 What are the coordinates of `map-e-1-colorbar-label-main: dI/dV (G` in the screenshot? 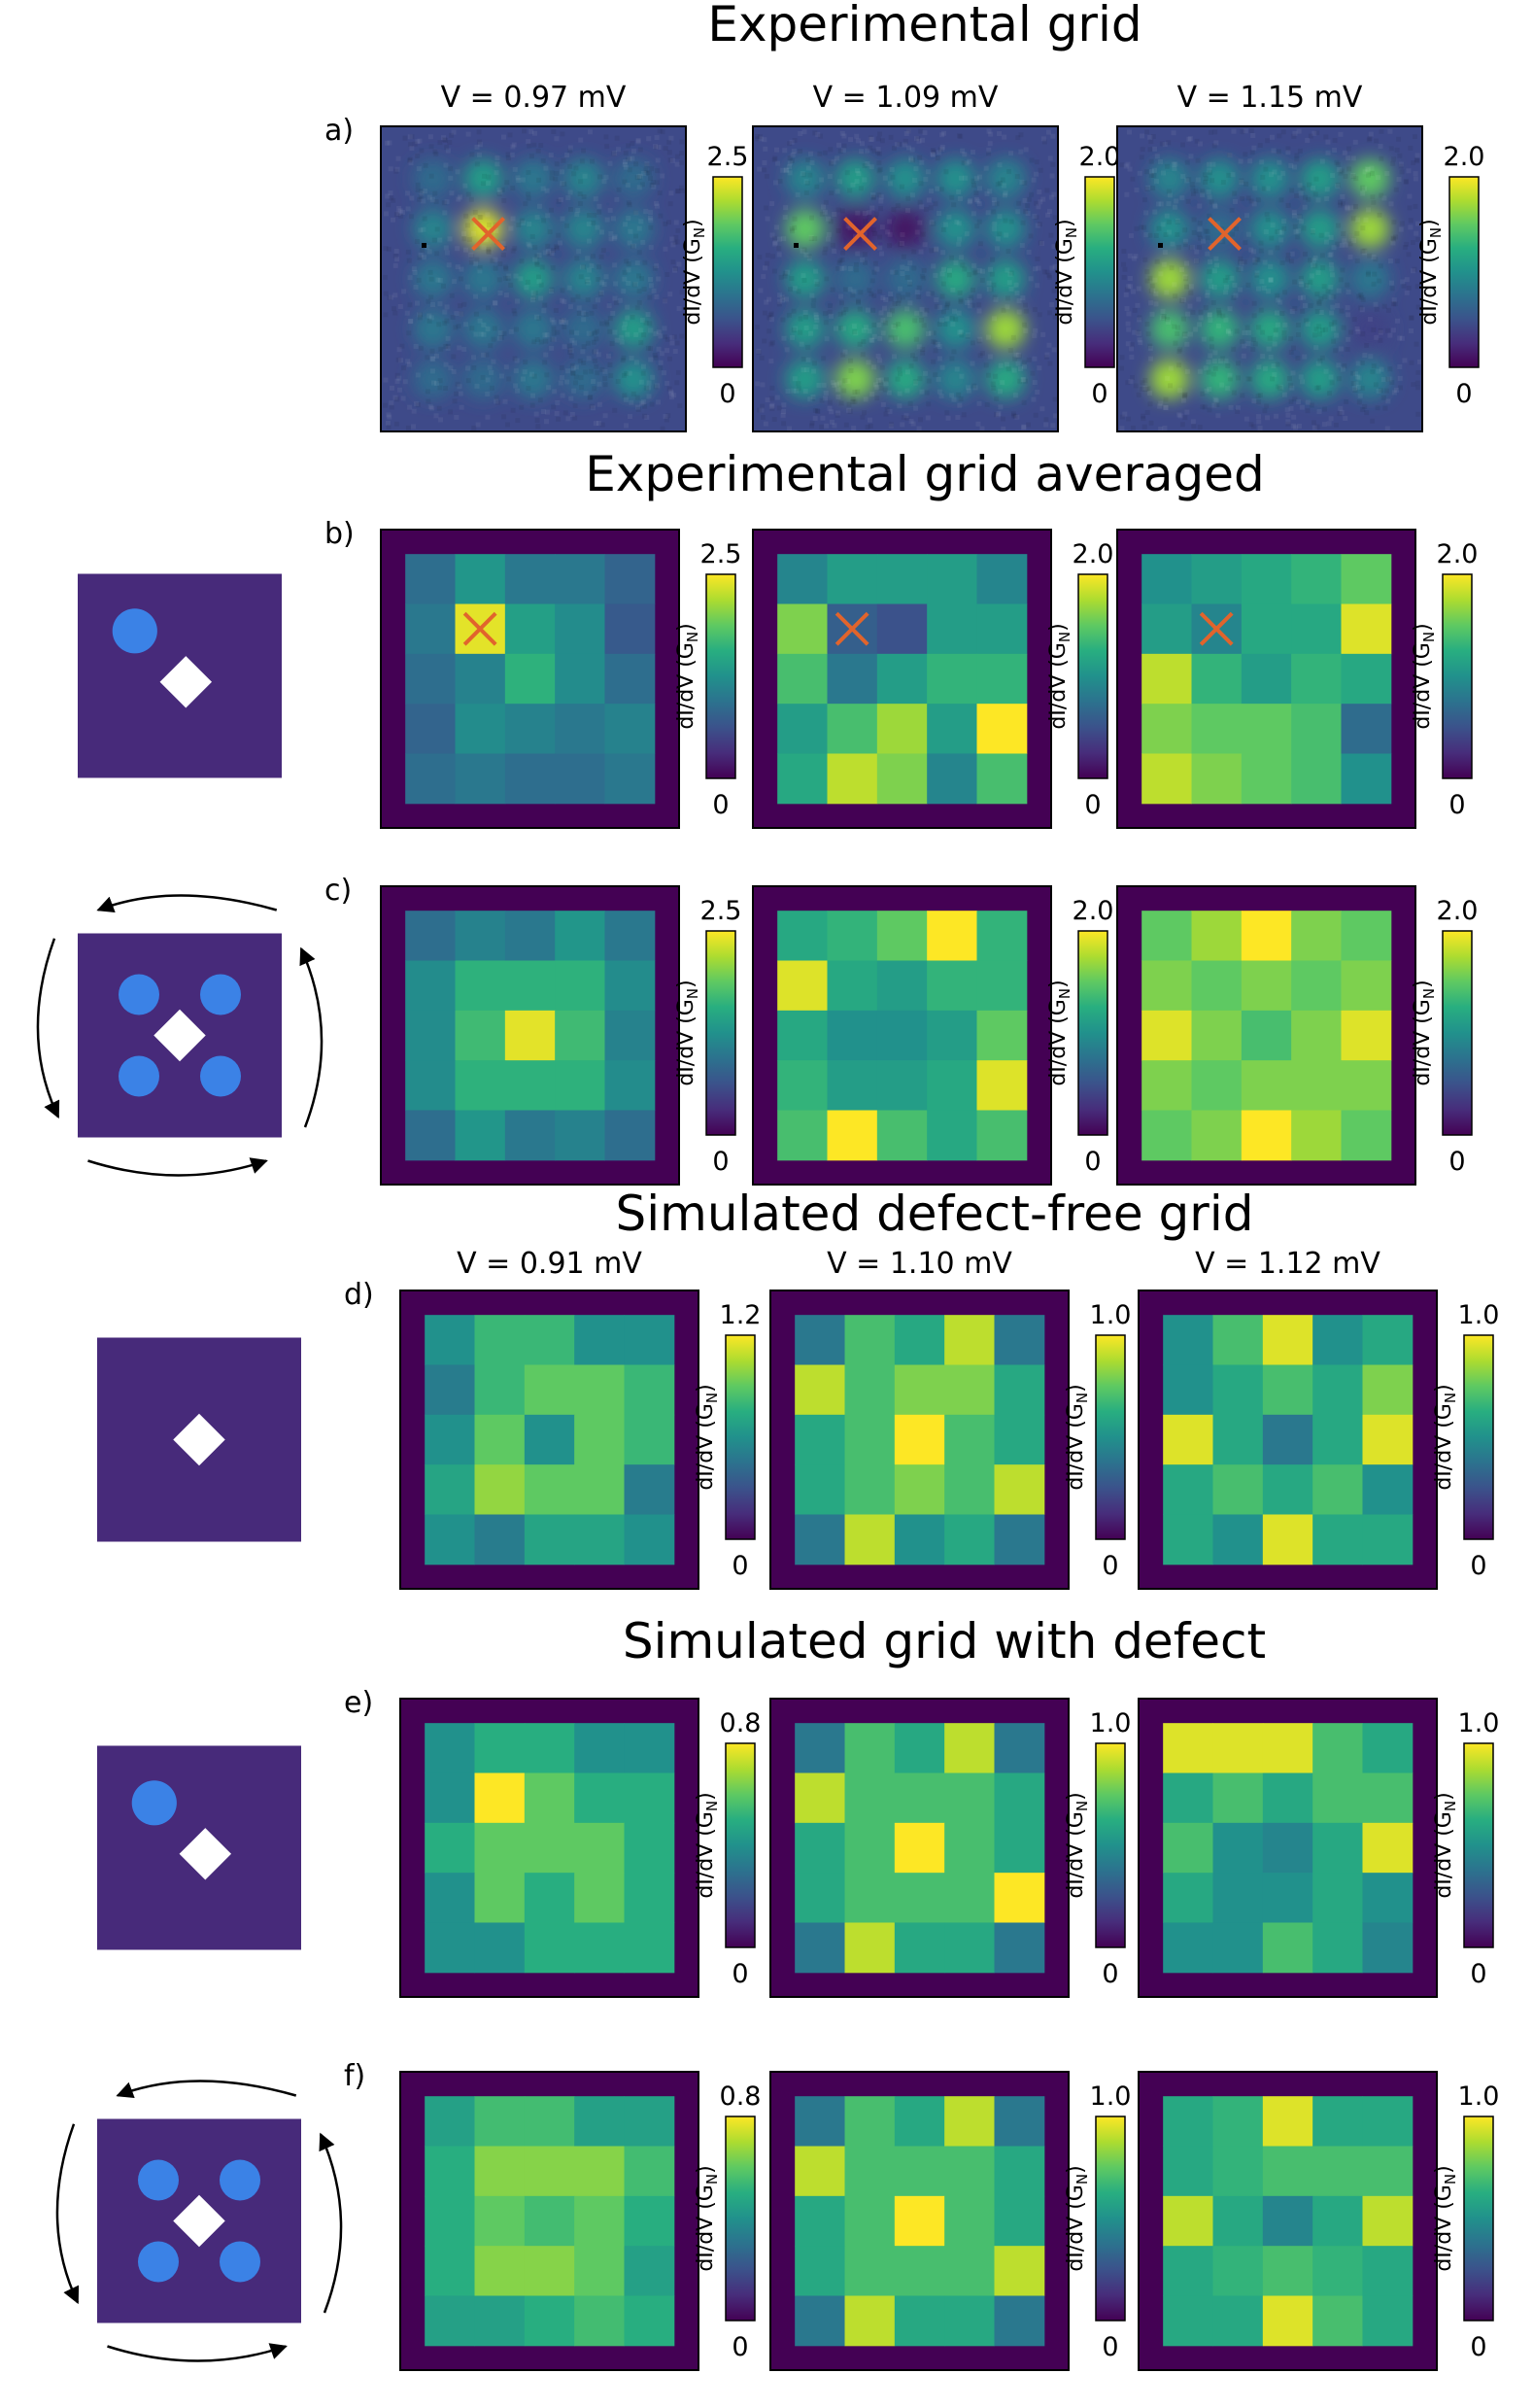 It's located at (1076, 1855).